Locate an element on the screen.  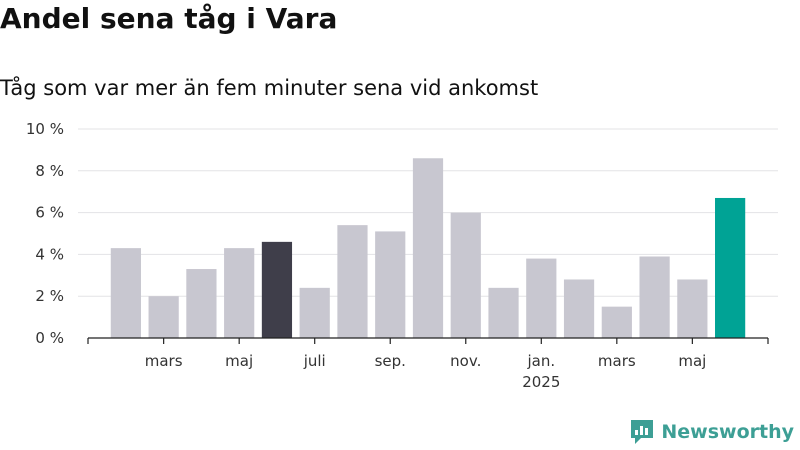
brand-name: Newsworthy is located at coordinates (727, 432).